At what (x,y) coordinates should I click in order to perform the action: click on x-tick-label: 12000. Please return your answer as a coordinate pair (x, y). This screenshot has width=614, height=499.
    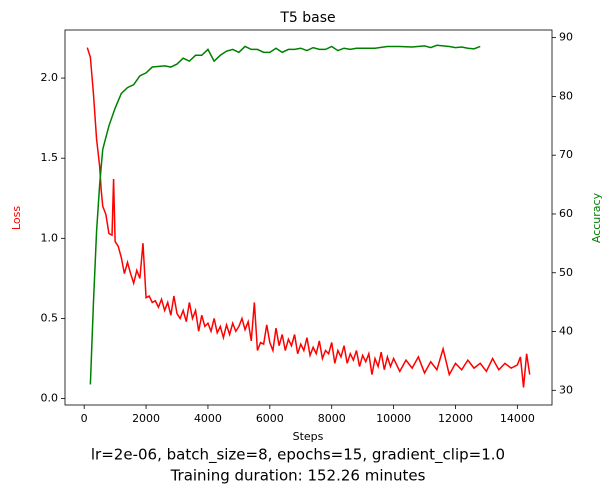
    Looking at the image, I should click on (455, 418).